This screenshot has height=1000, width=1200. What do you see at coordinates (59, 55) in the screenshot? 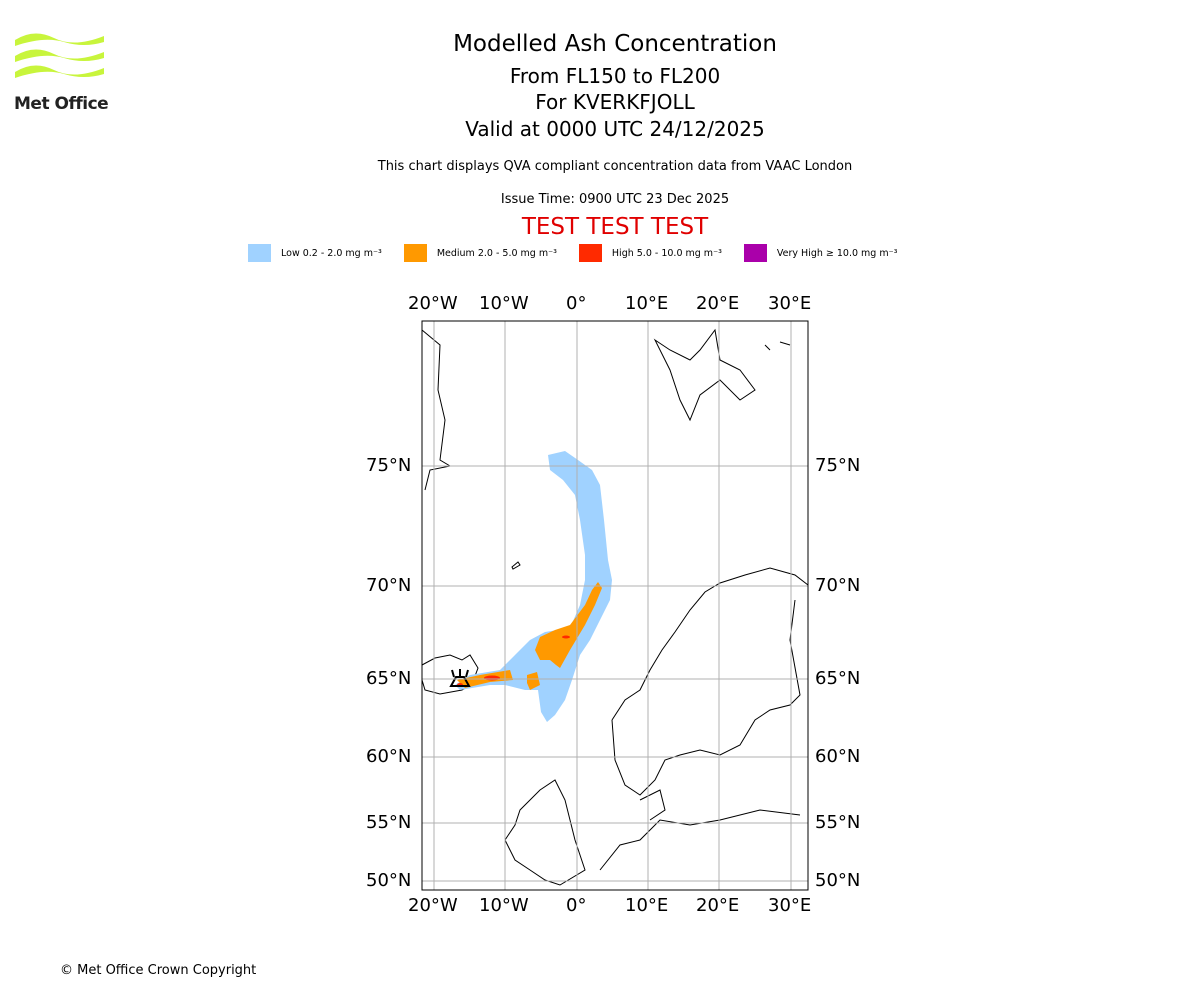
I see `logo-waves-icon` at bounding box center [59, 55].